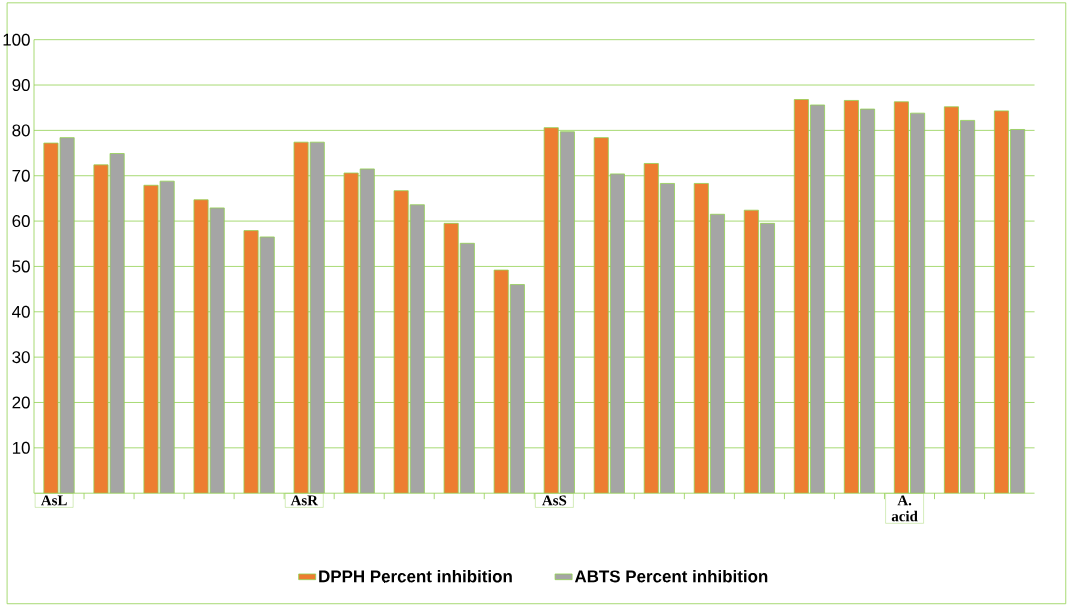 This screenshot has height=607, width=1070. Describe the element at coordinates (53, 500) in the screenshot. I see `x-tick-label: AsL` at that location.